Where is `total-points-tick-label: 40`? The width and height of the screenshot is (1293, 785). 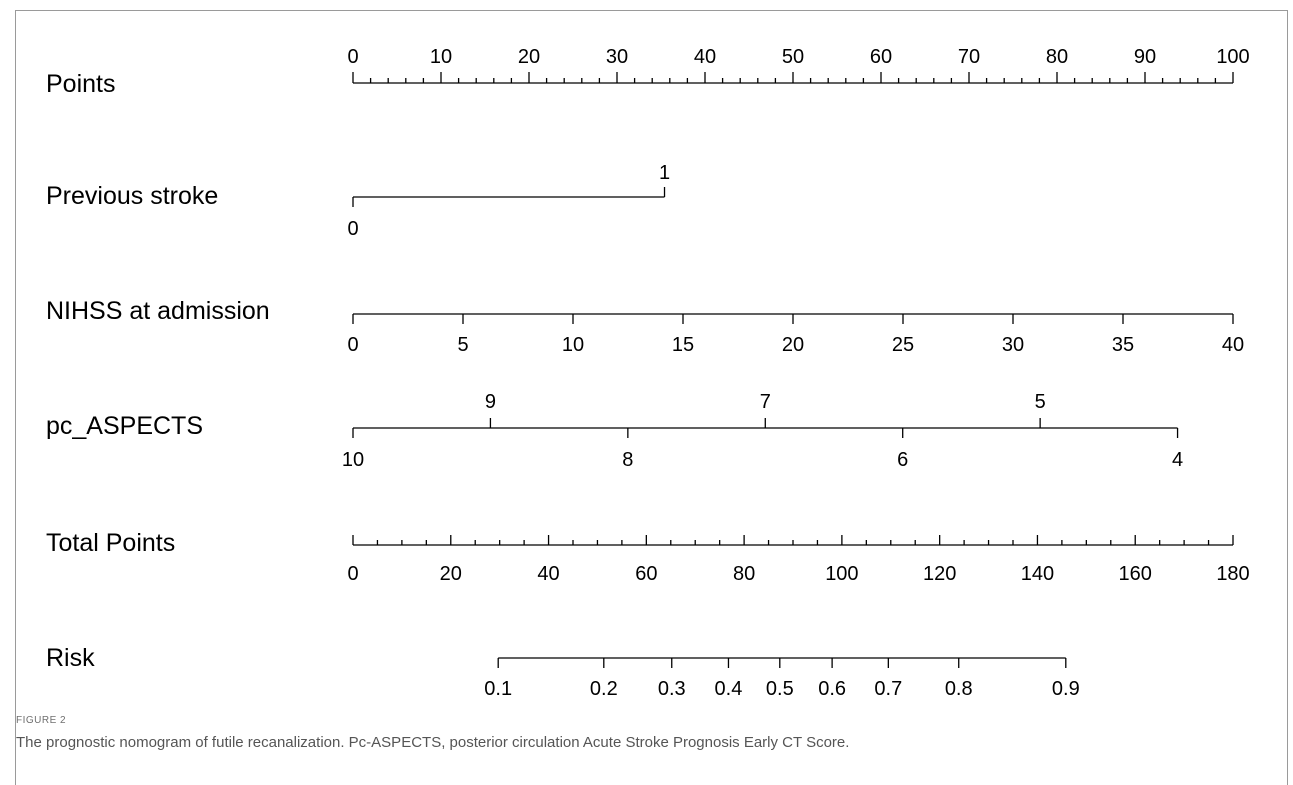 total-points-tick-label: 40 is located at coordinates (548, 574).